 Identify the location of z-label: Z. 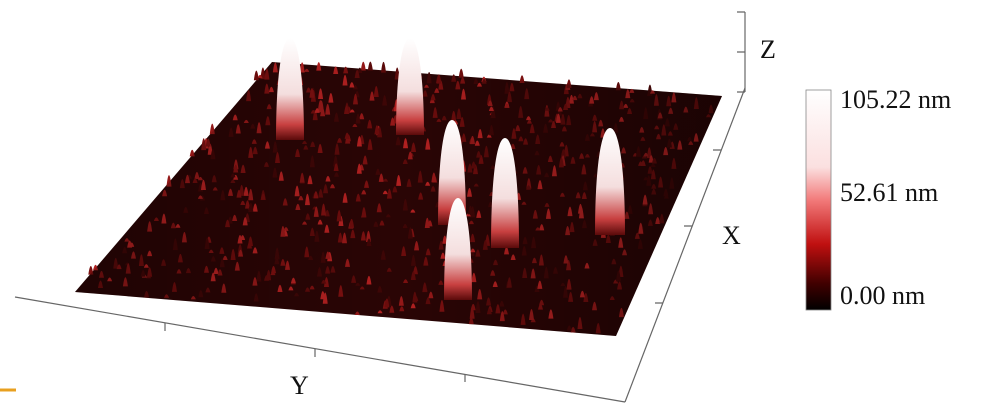
(768, 49).